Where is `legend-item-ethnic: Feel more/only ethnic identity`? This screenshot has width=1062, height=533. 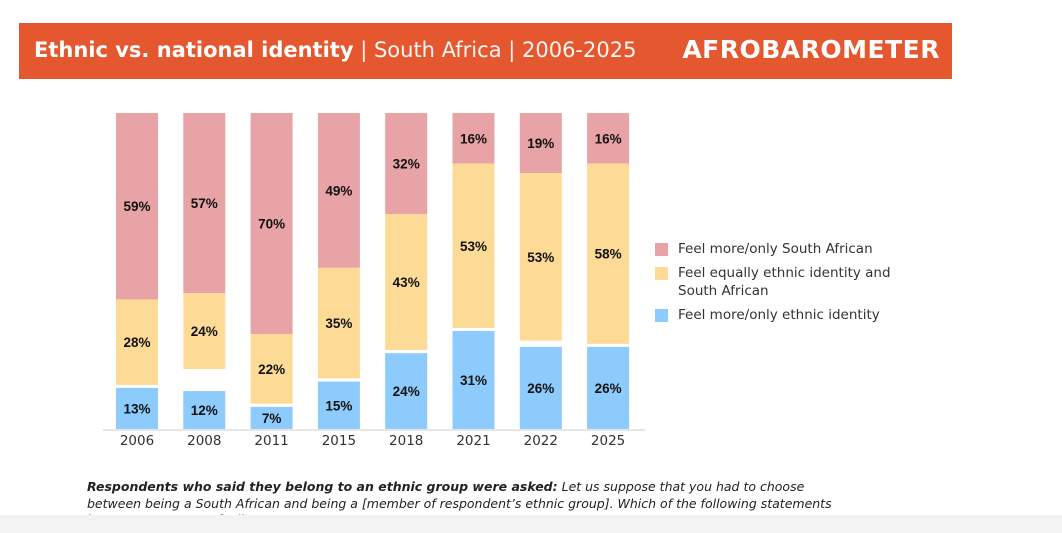 legend-item-ethnic: Feel more/only ethnic identity is located at coordinates (785, 315).